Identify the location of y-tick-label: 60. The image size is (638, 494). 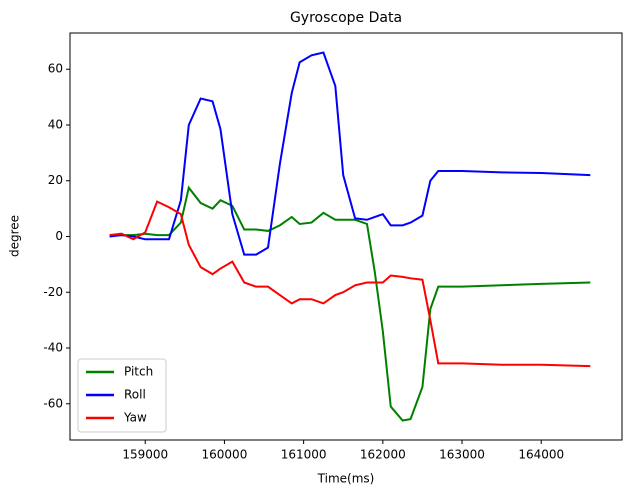
(55, 69).